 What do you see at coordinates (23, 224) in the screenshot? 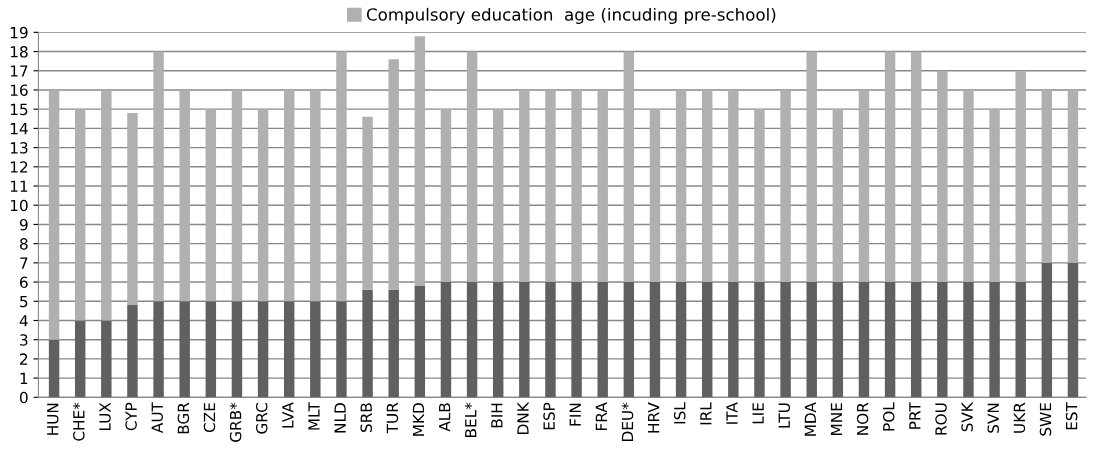
I see `y-tick-label: 9` at bounding box center [23, 224].